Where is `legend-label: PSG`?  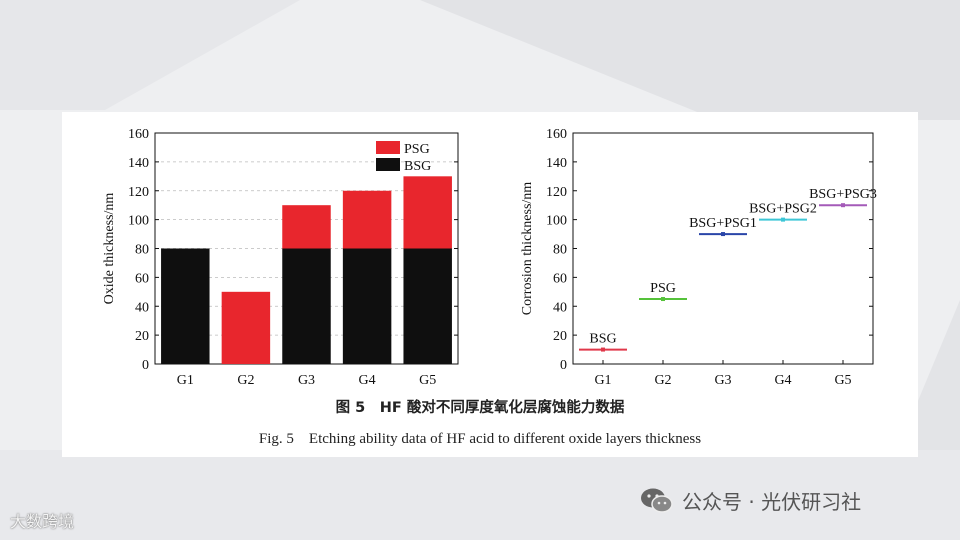
legend-label: PSG is located at coordinates (417, 149).